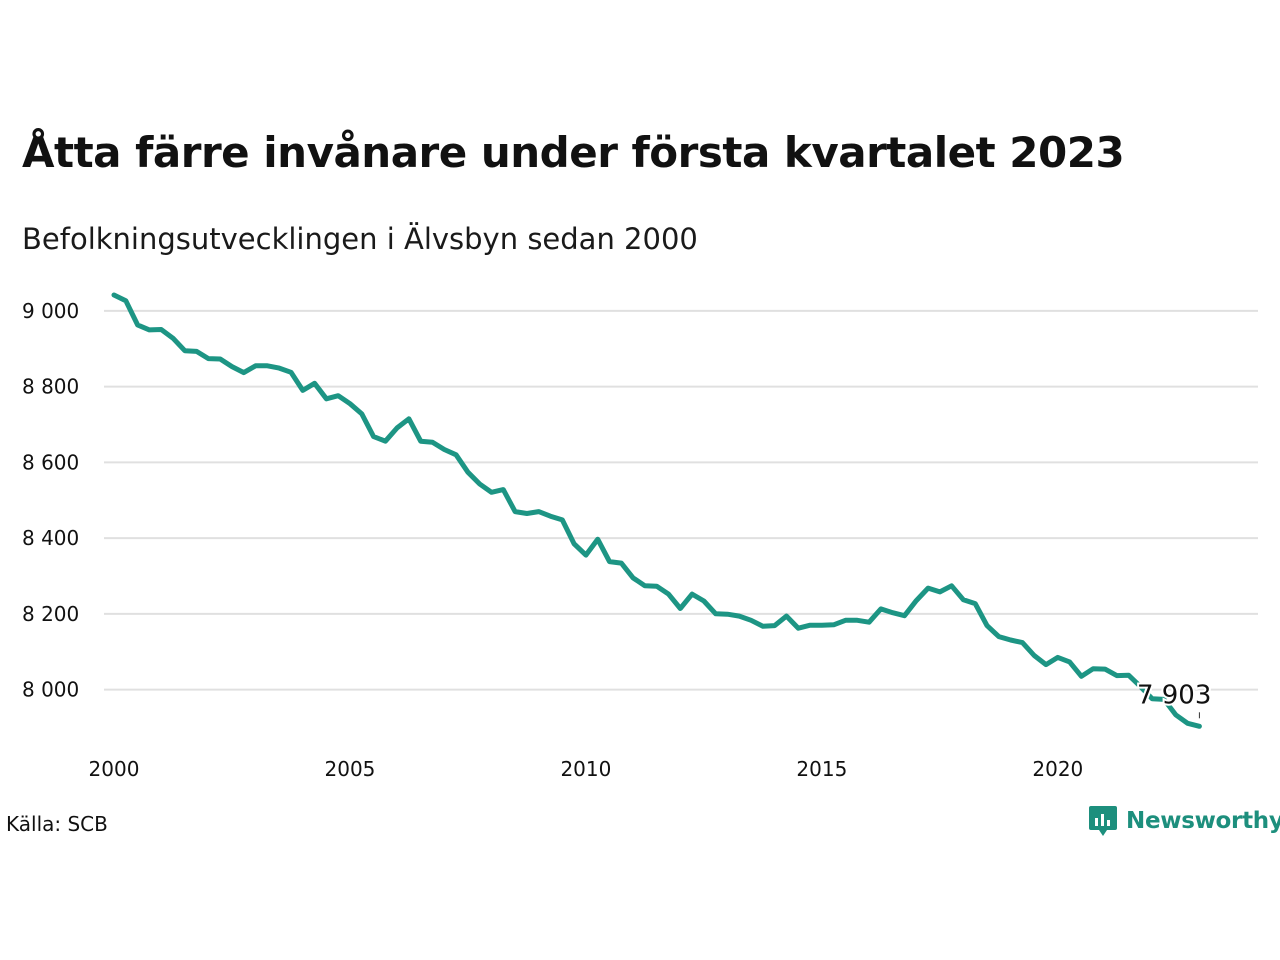 This screenshot has height=960, width=1280. I want to click on y-axis-ticks: 8 000 8 200 8 400 8 600 8 800 9 000, so click(50, 500).